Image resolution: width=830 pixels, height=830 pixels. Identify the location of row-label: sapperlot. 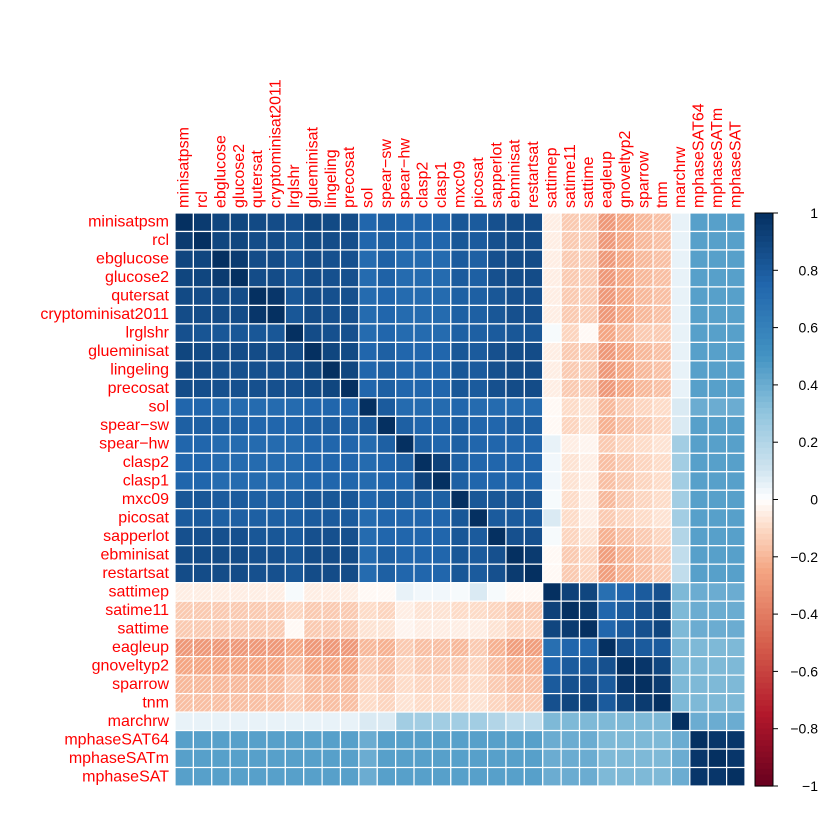
(136, 536).